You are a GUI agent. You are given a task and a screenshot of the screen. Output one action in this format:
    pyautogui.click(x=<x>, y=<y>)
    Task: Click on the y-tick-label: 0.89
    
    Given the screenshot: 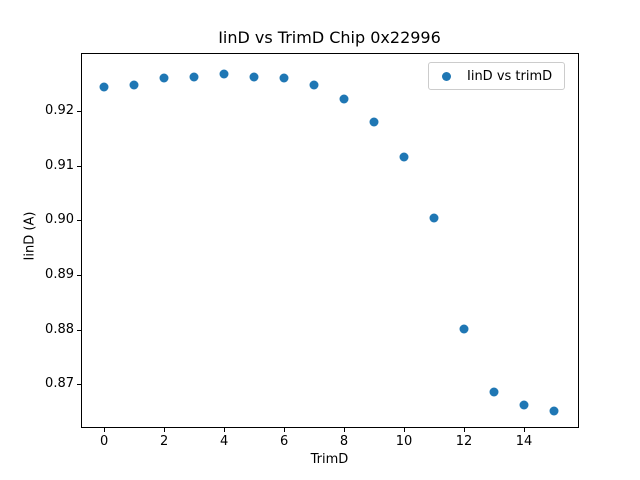 What is the action you would take?
    pyautogui.click(x=59, y=274)
    